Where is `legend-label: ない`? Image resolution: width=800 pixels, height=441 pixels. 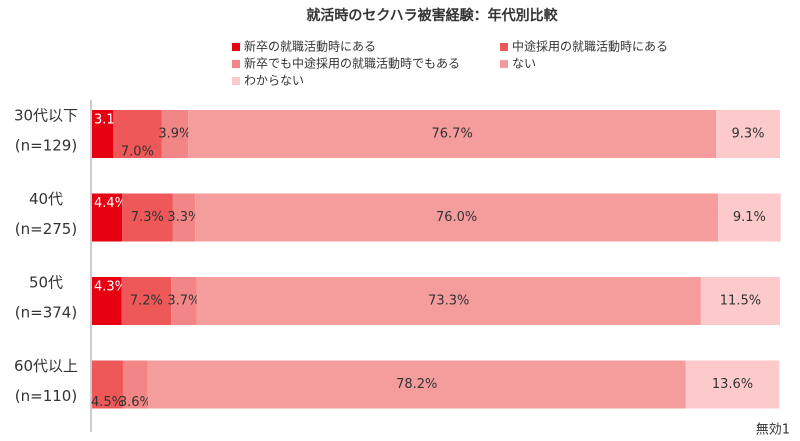 legend-label: ない is located at coordinates (524, 64).